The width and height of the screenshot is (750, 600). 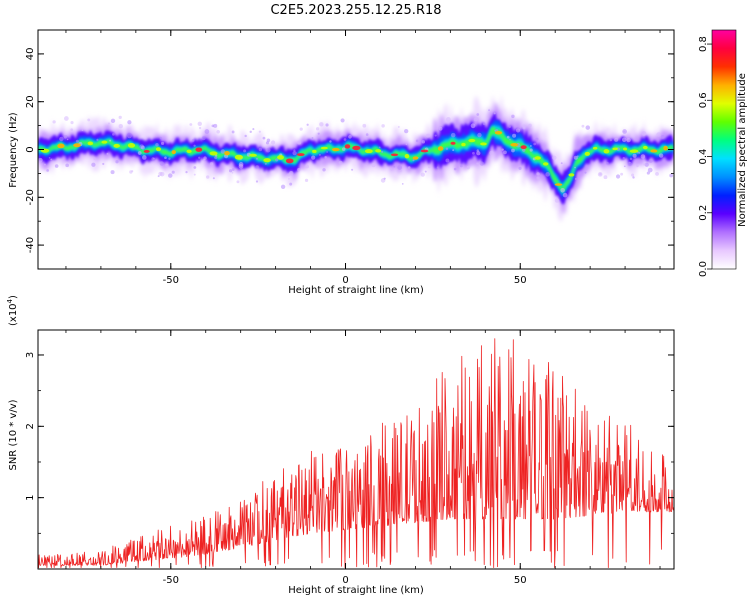 I want to click on figure-title: C2E5.2023.255.12.25.R18, so click(x=355, y=10).